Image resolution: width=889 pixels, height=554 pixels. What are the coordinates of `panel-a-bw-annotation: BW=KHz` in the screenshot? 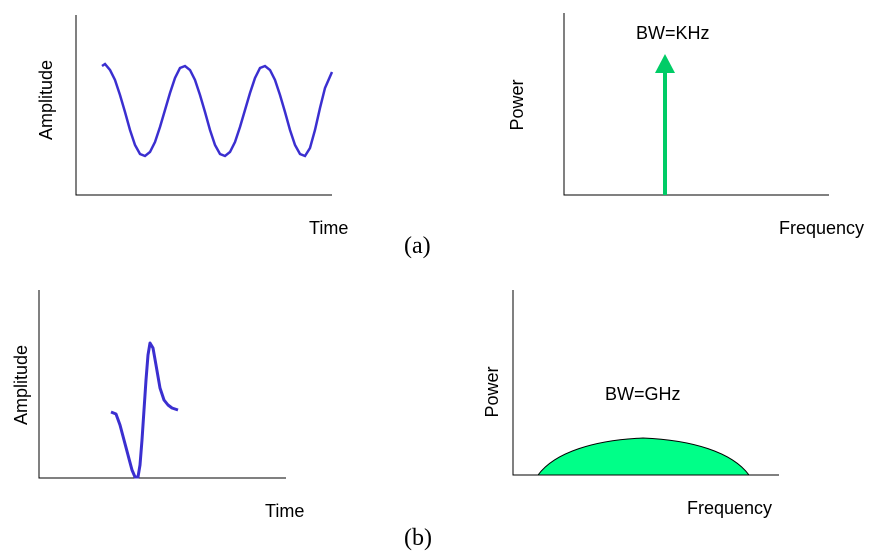 It's located at (673, 33).